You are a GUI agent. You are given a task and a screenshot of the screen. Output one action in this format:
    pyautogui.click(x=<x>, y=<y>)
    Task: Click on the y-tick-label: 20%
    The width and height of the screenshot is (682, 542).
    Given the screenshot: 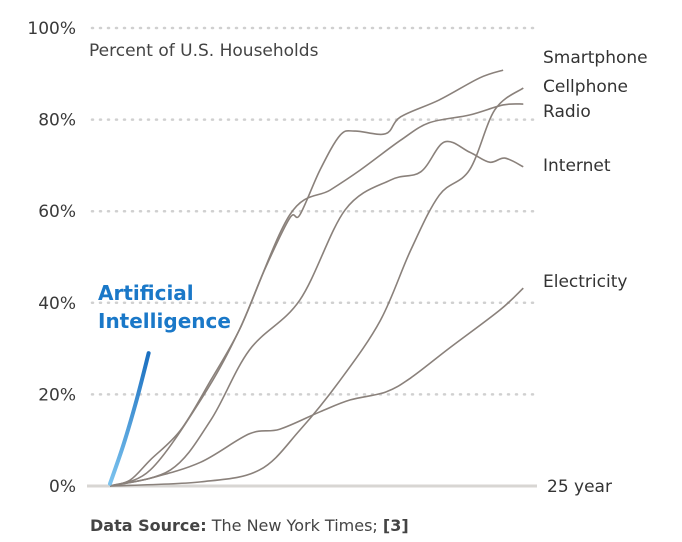 What is the action you would take?
    pyautogui.click(x=57, y=395)
    